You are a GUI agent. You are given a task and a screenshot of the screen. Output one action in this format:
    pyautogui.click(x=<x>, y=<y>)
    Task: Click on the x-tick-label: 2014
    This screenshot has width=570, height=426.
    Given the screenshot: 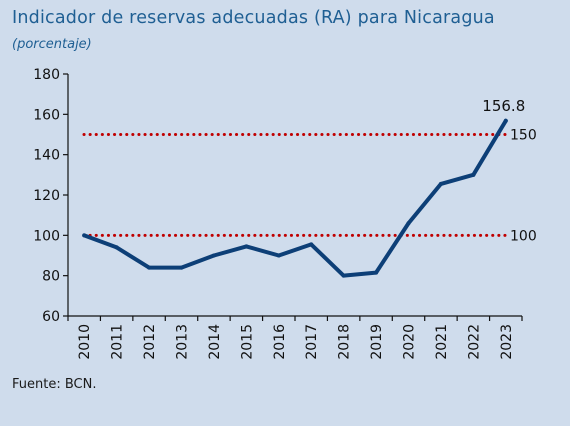 What is the action you would take?
    pyautogui.click(x=215, y=342)
    